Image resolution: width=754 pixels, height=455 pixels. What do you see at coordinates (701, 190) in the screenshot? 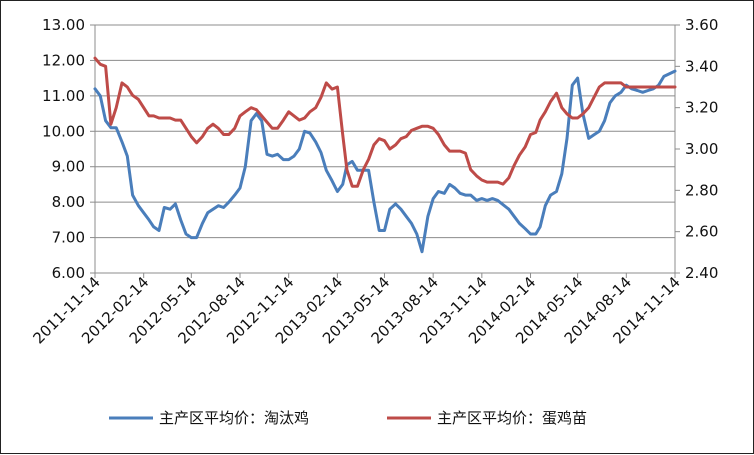
I see `right-tick-label: 2.80` at bounding box center [701, 190].